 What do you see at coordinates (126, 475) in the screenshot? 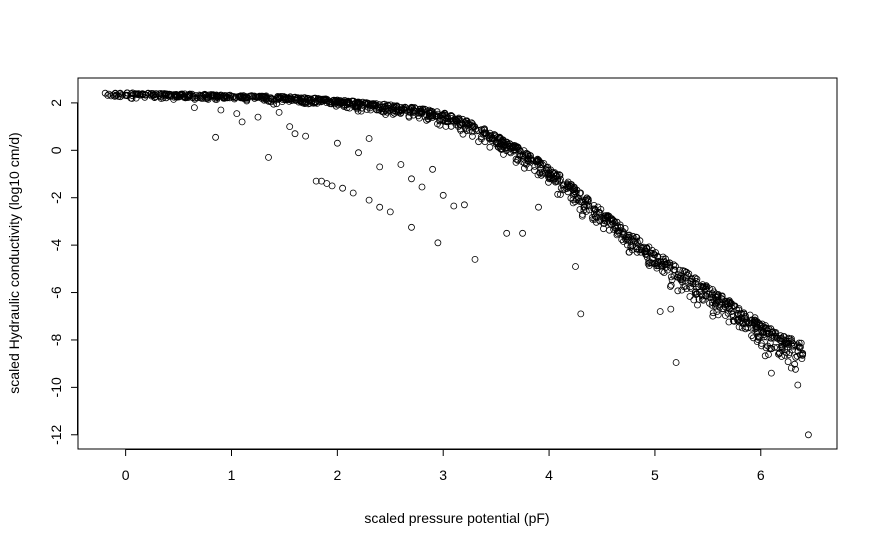
I see `x-tick-label: 0` at bounding box center [126, 475].